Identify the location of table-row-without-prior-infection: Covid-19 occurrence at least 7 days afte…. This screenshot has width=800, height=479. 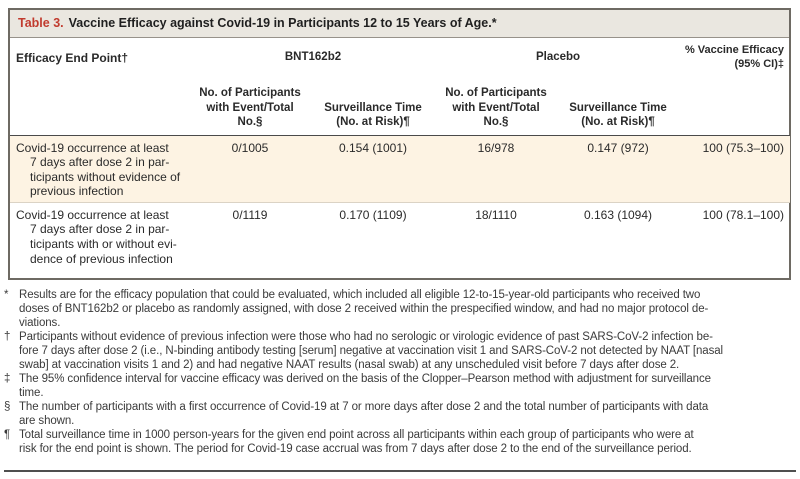
(400, 169).